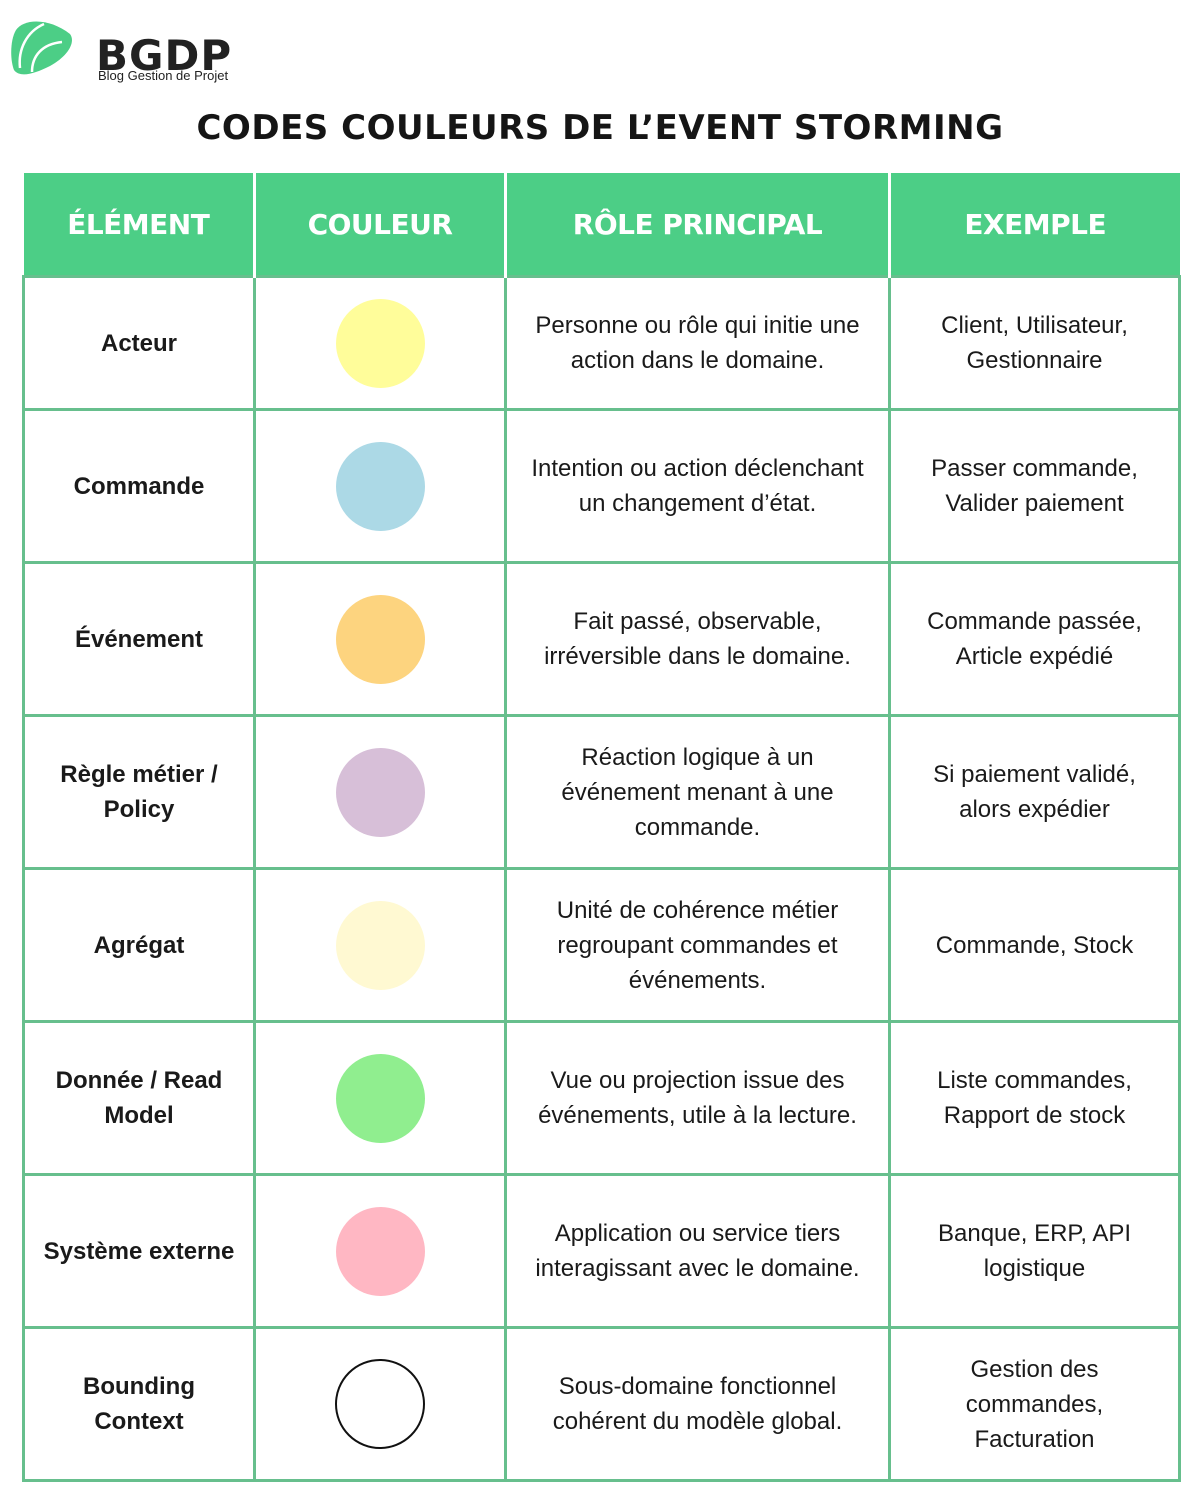  I want to click on element-cell: Système externe, so click(139, 1251).